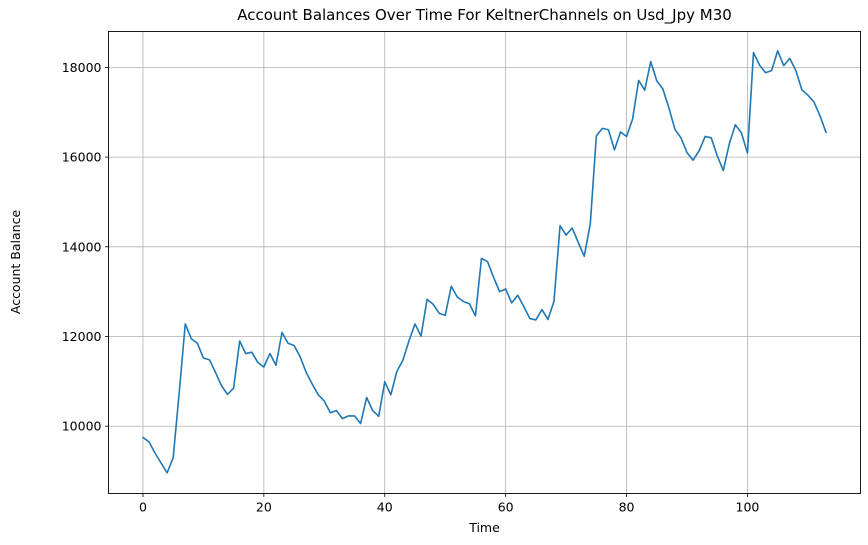 The width and height of the screenshot is (868, 545). Describe the element at coordinates (264, 507) in the screenshot. I see `x-tick-label: 20` at that location.